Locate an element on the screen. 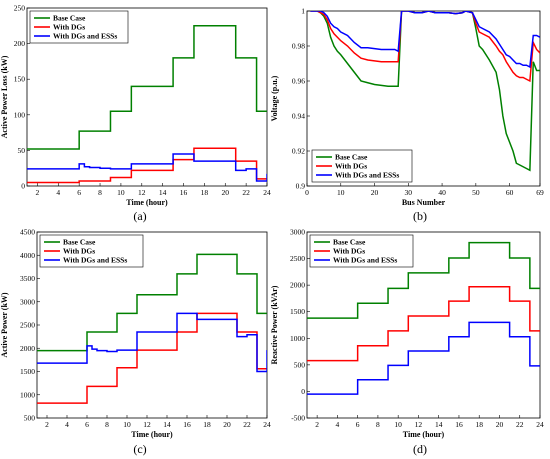 This screenshot has height=459, width=550. y-tick-label: 1500 is located at coordinates (297, 311).